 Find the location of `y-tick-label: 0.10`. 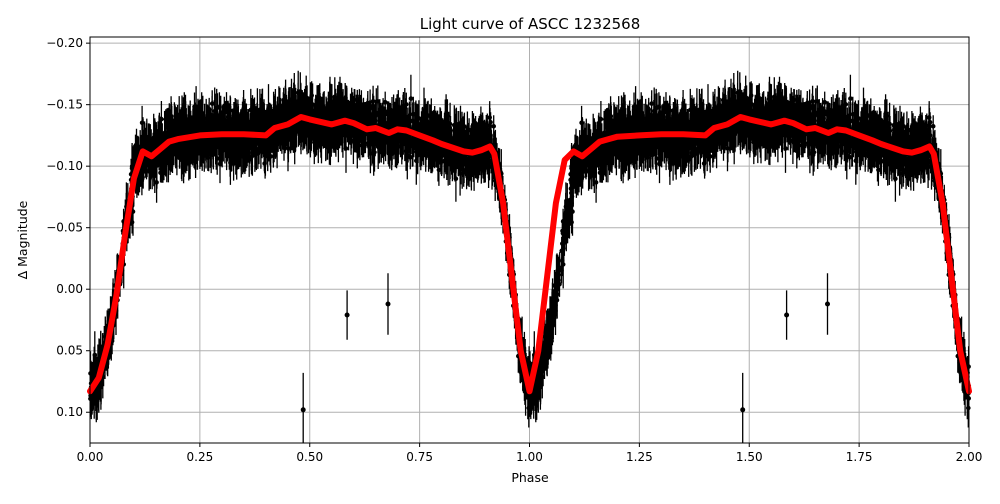

y-tick-label: 0.10 is located at coordinates (69, 412).